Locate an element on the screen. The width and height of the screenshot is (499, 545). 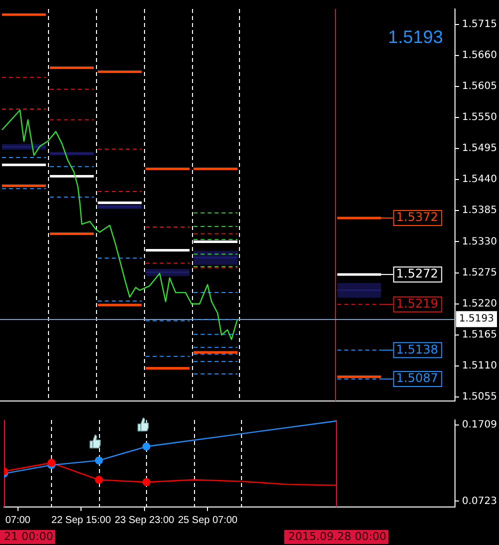
y-tick-label: 1.5495 is located at coordinates (479, 148).